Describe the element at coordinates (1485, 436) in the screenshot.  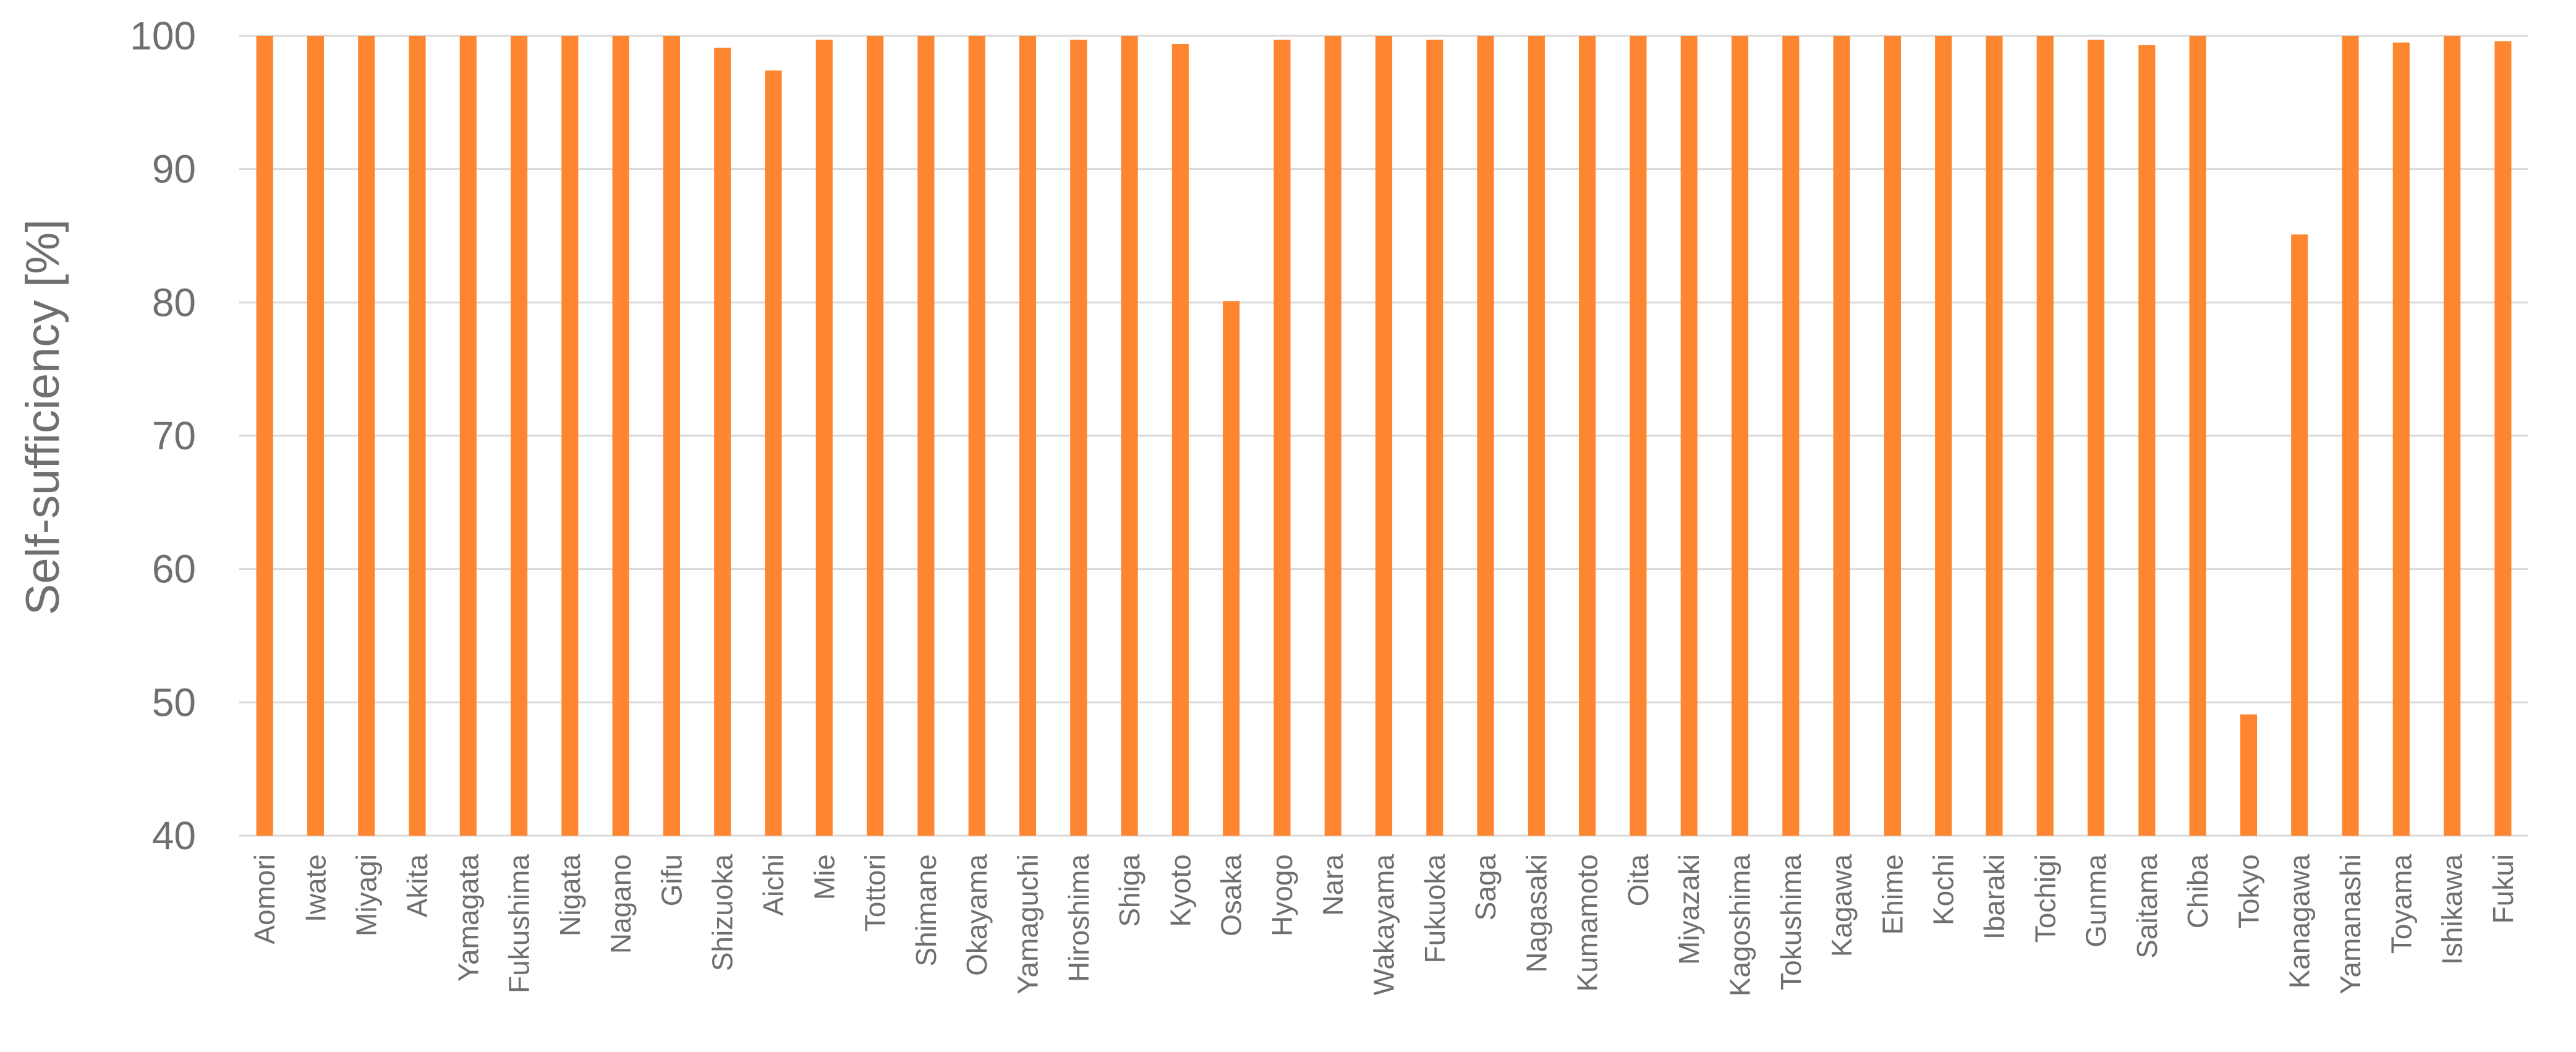
I see `bar-saga` at that location.